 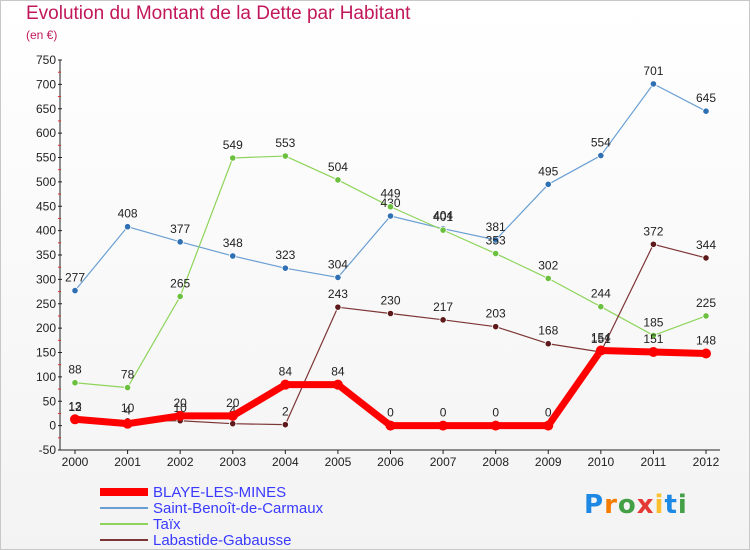 What do you see at coordinates (285, 143) in the screenshot?
I see `data-label: 553` at bounding box center [285, 143].